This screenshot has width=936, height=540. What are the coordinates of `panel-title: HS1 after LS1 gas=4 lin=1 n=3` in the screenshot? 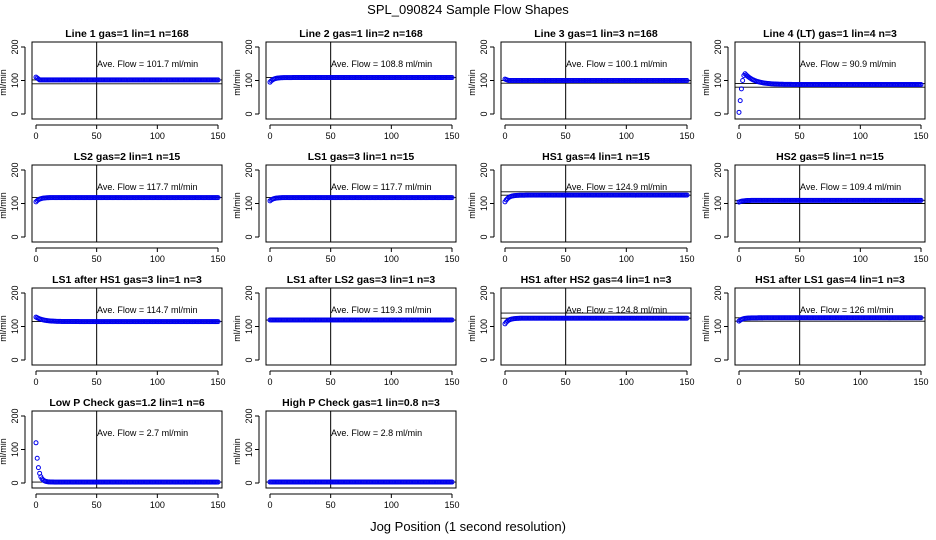 It's located at (830, 280).